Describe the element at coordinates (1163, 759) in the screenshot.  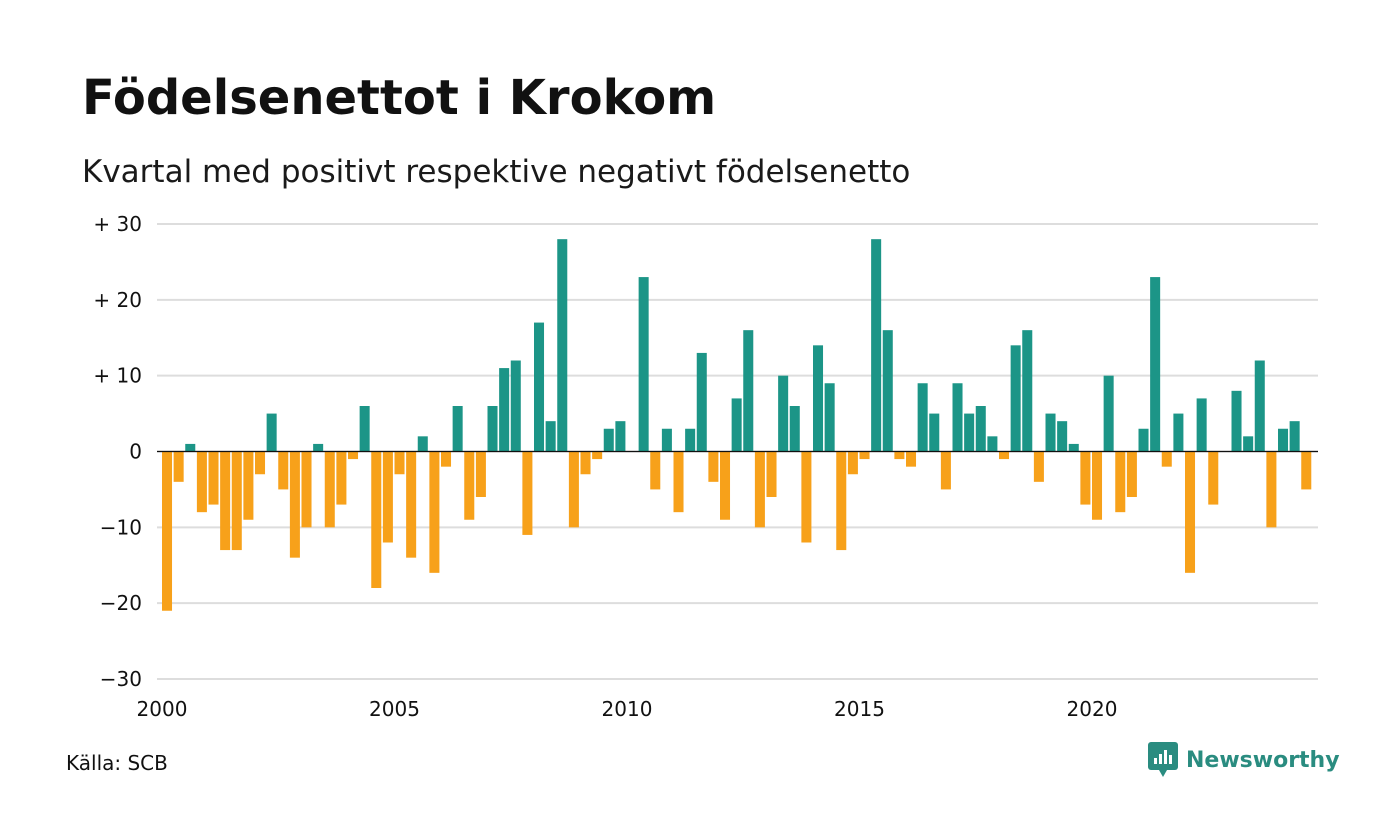
I see `newsworthy-logo-icon` at that location.